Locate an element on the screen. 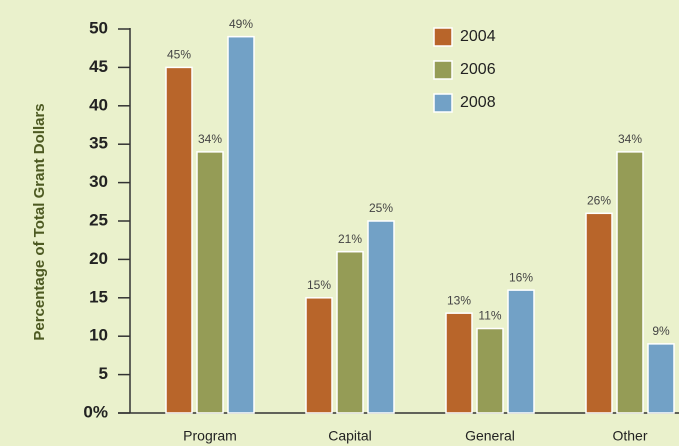  value-label: 25% is located at coordinates (381, 208).